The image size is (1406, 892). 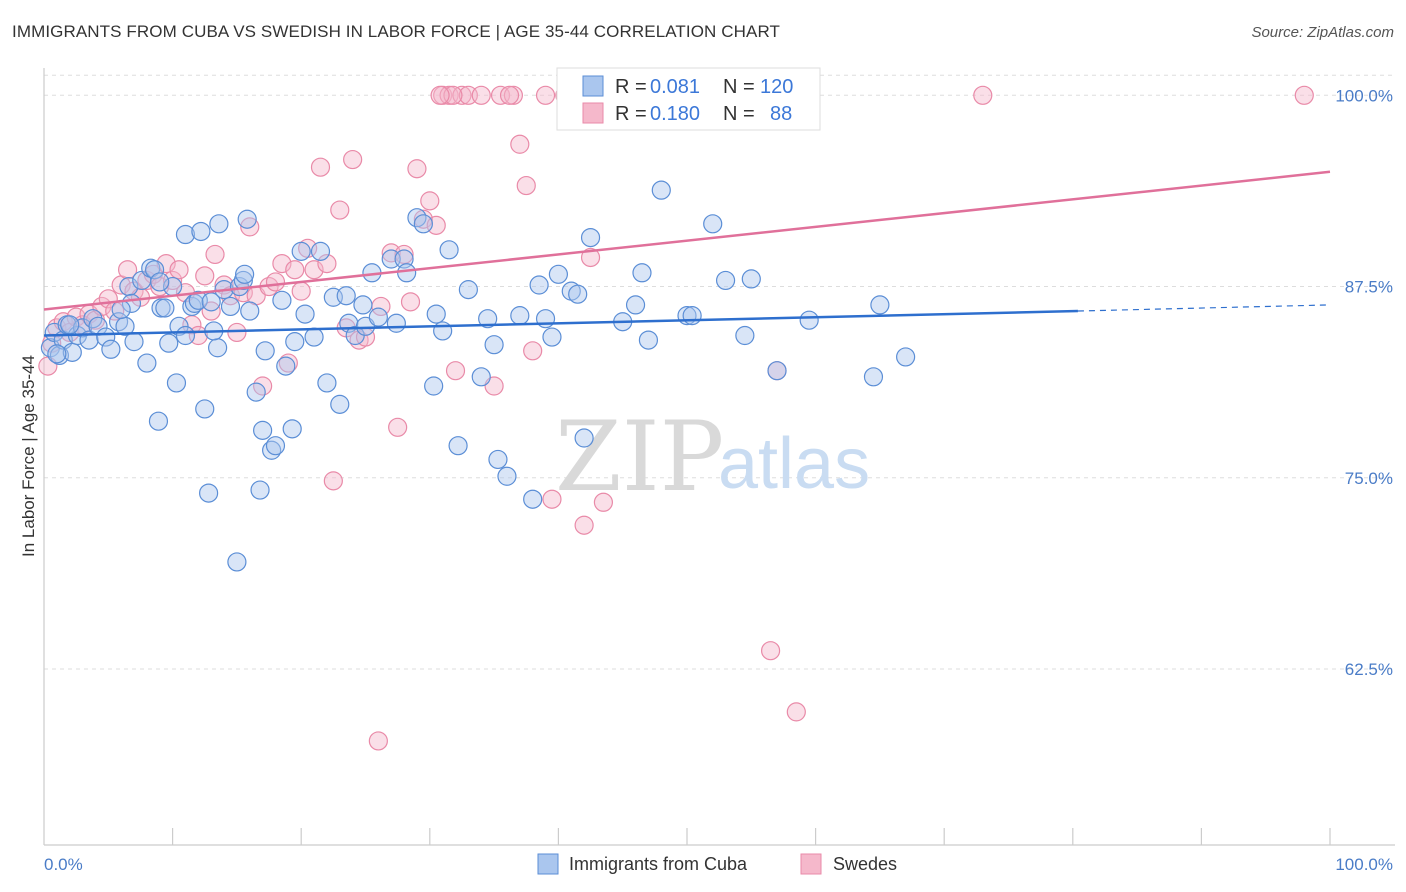 I want to click on legend-r-label-swedes: R =, so click(x=631, y=114).